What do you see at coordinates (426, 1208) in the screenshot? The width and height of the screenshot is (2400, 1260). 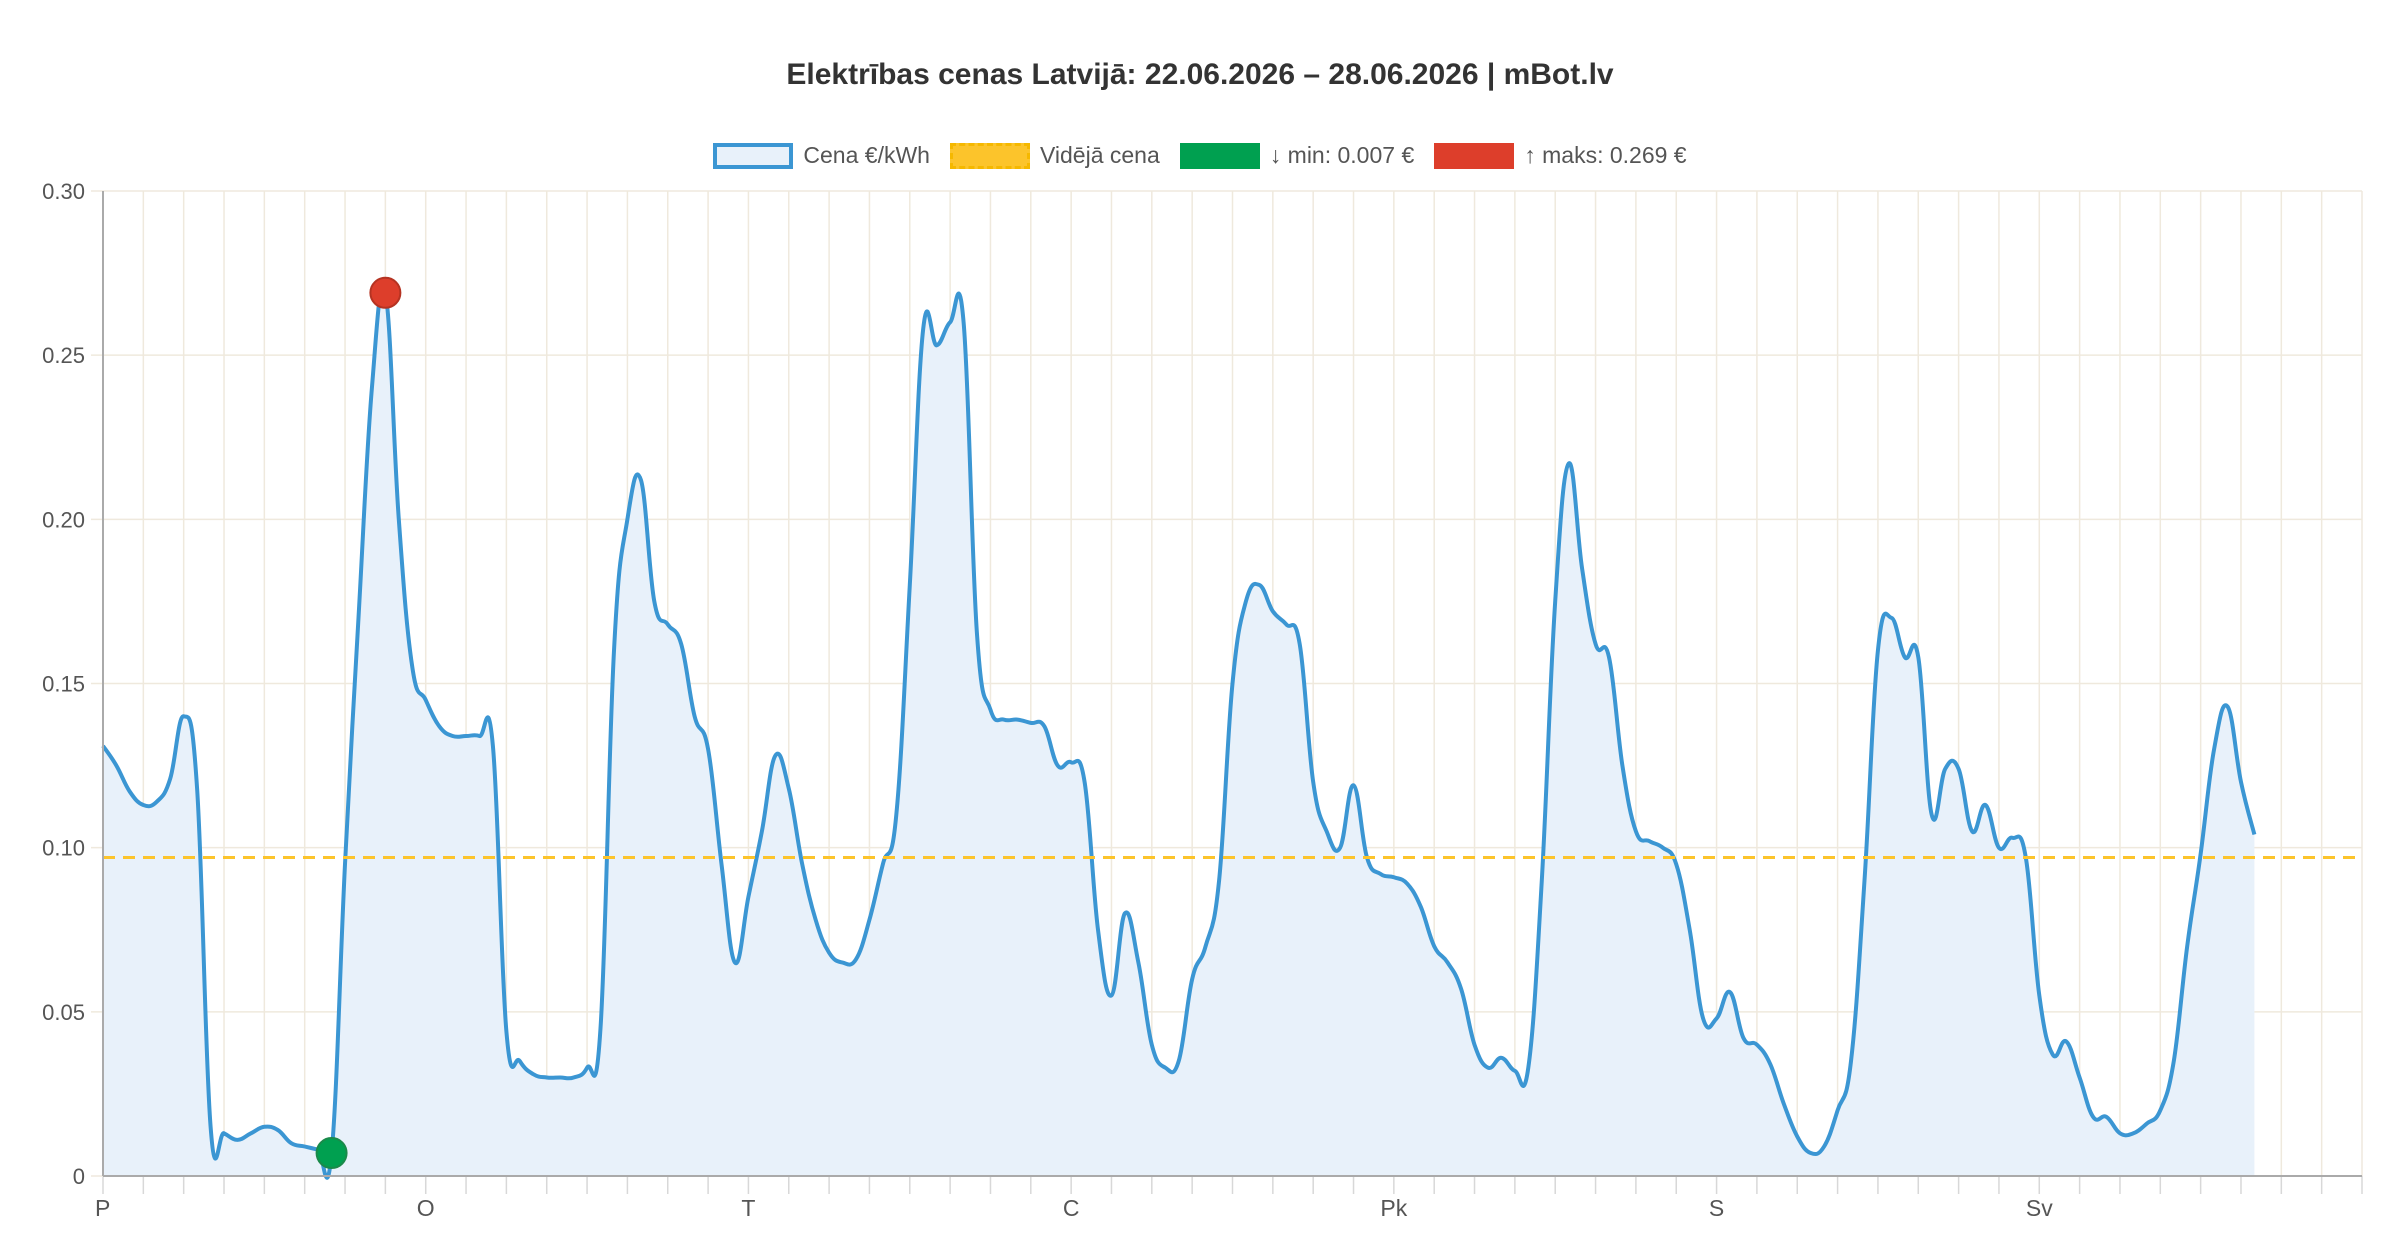 I see `x-tick-label: O` at bounding box center [426, 1208].